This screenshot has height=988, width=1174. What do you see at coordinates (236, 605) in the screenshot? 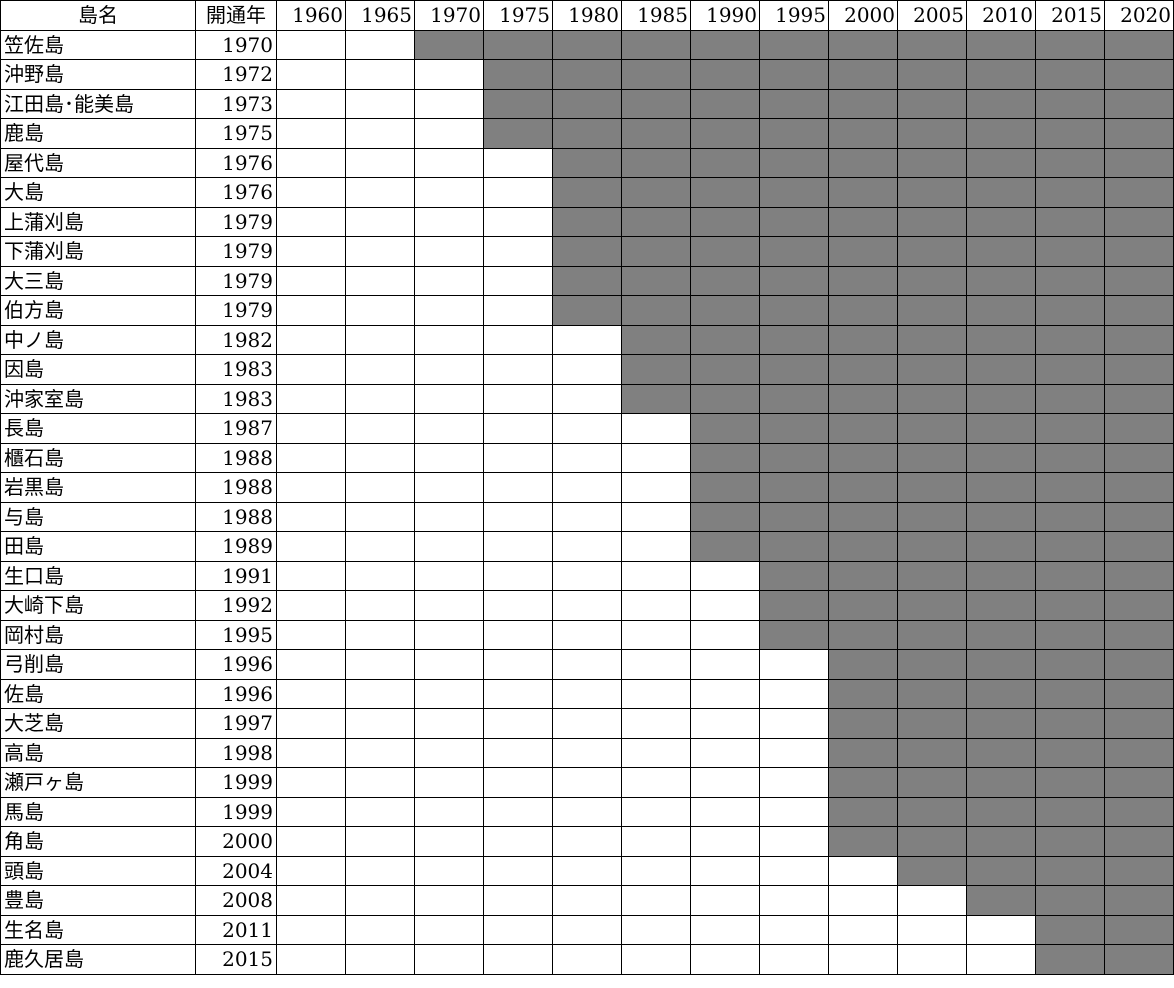
I see `opening-year-cell: 1992` at bounding box center [236, 605].